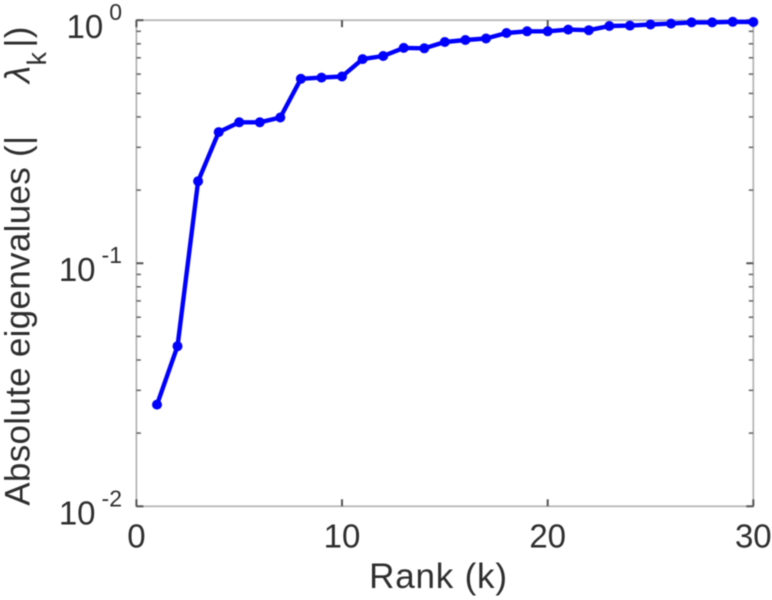 The height and width of the screenshot is (600, 772). What do you see at coordinates (753, 536) in the screenshot?
I see `svg-text: 30` at bounding box center [753, 536].